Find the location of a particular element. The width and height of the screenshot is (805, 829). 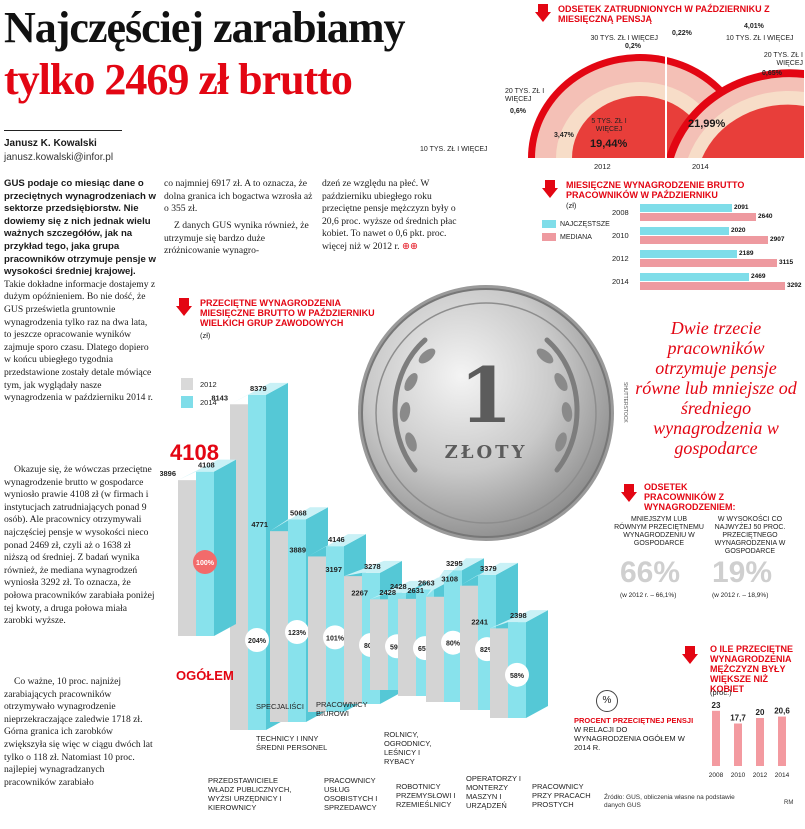

bar-value-2012: 2631 is located at coordinates (415, 590).